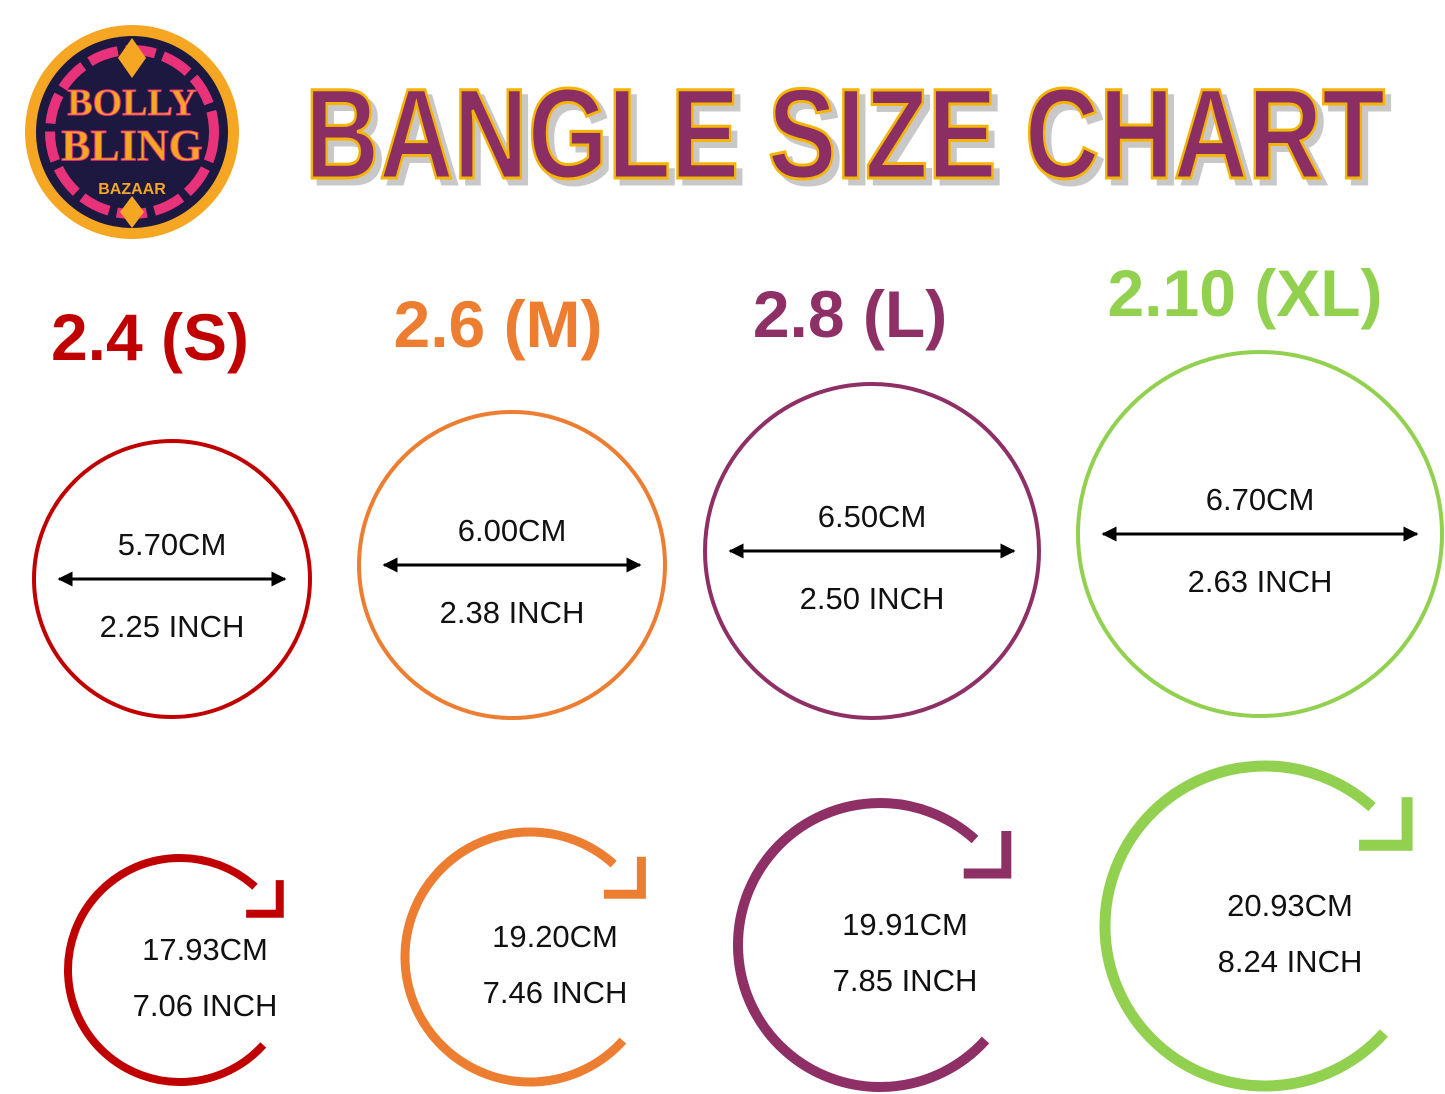  I want to click on circumference-cm: 20.93CM, so click(1290, 905).